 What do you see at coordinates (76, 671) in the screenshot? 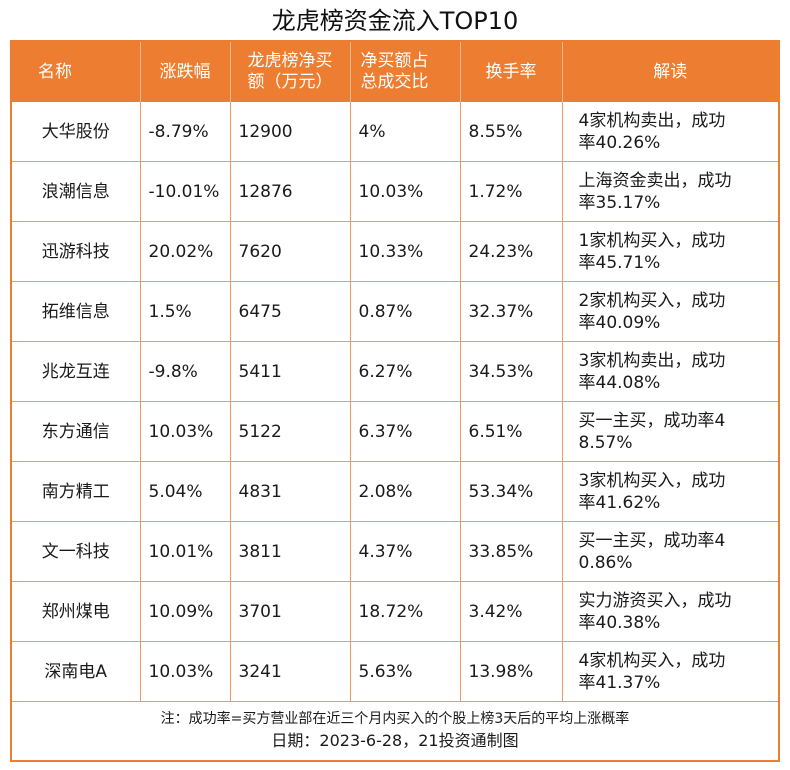
I see `cell-name: 深南电A` at bounding box center [76, 671].